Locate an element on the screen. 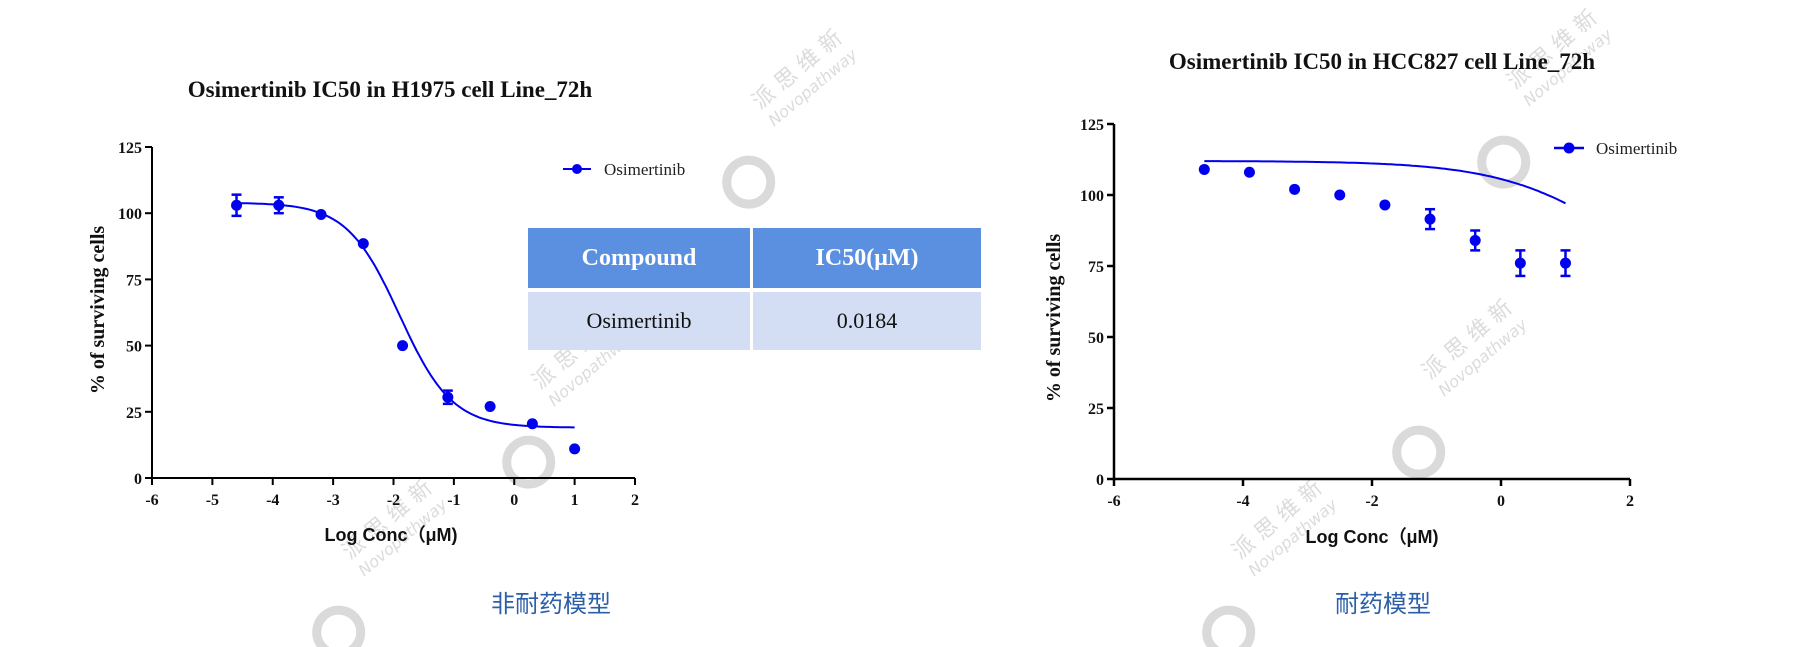  chart-title-right: Osimertinib IC50 in HCC827 cell Line_72h is located at coordinates (1382, 61).